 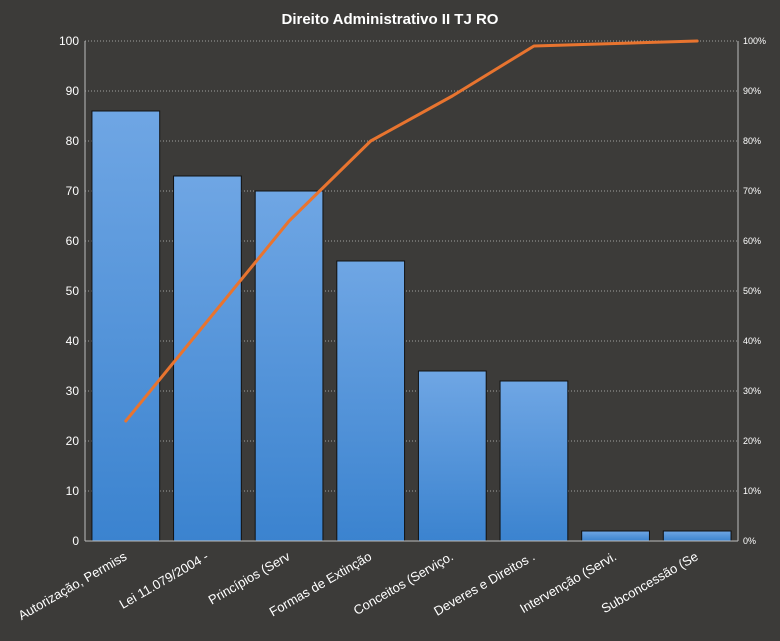 What do you see at coordinates (73, 291) in the screenshot?
I see `y-tick-label: 50` at bounding box center [73, 291].